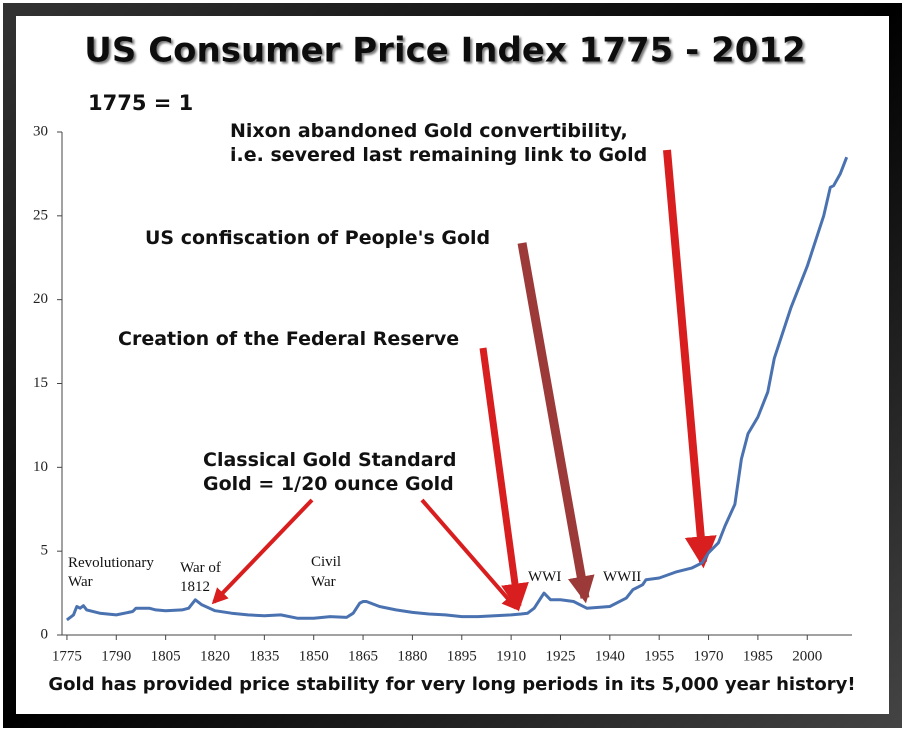  I want to click on x-tick-label: 1985, so click(758, 656).